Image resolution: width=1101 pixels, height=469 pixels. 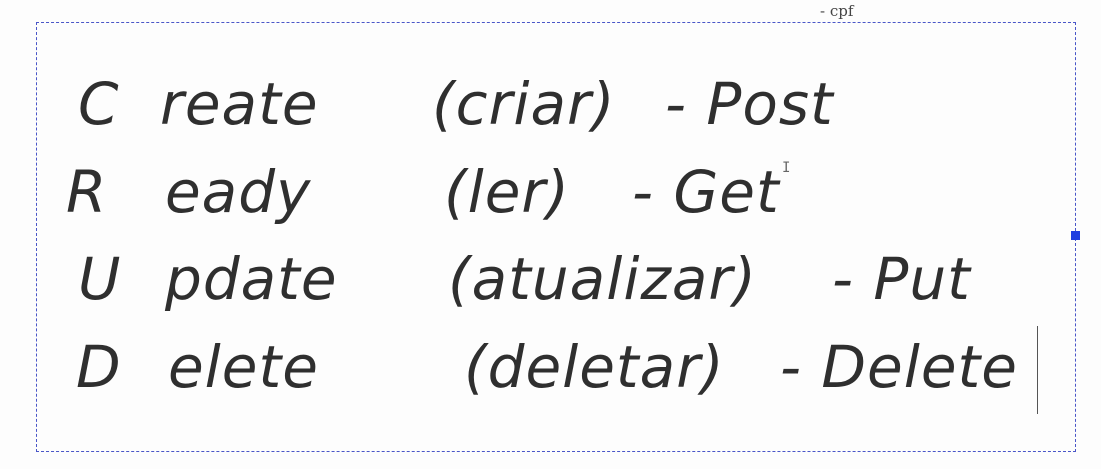 What do you see at coordinates (749, 104) in the screenshot?
I see `row-1-method: - Post` at bounding box center [749, 104].